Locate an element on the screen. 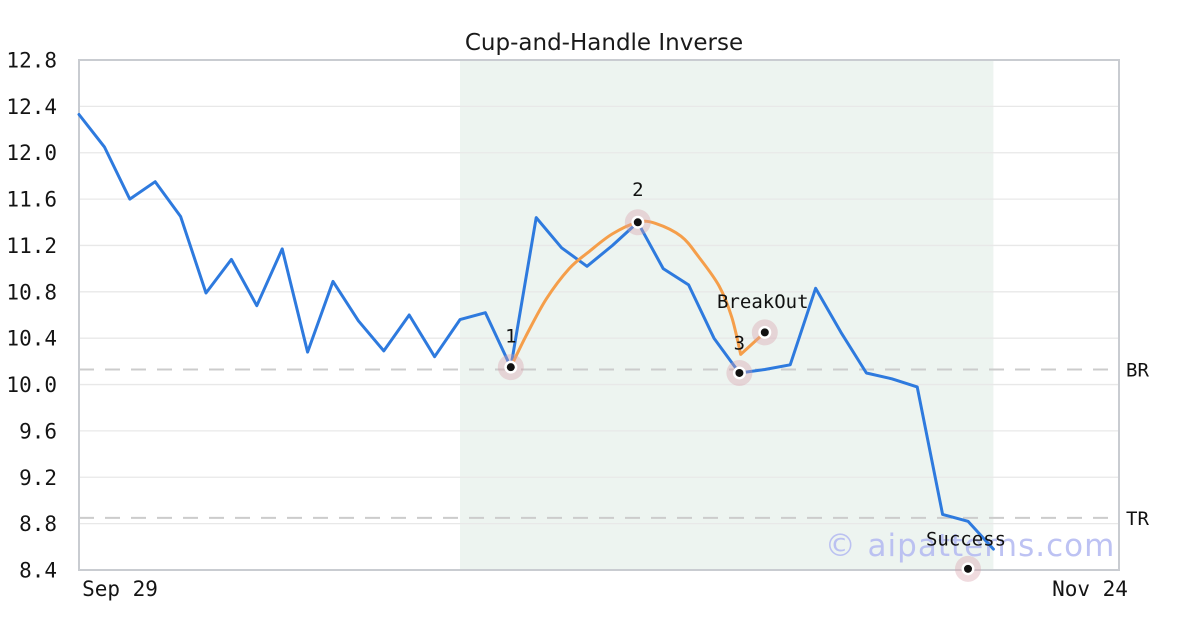  annotation-label-1: 1 is located at coordinates (510, 337).